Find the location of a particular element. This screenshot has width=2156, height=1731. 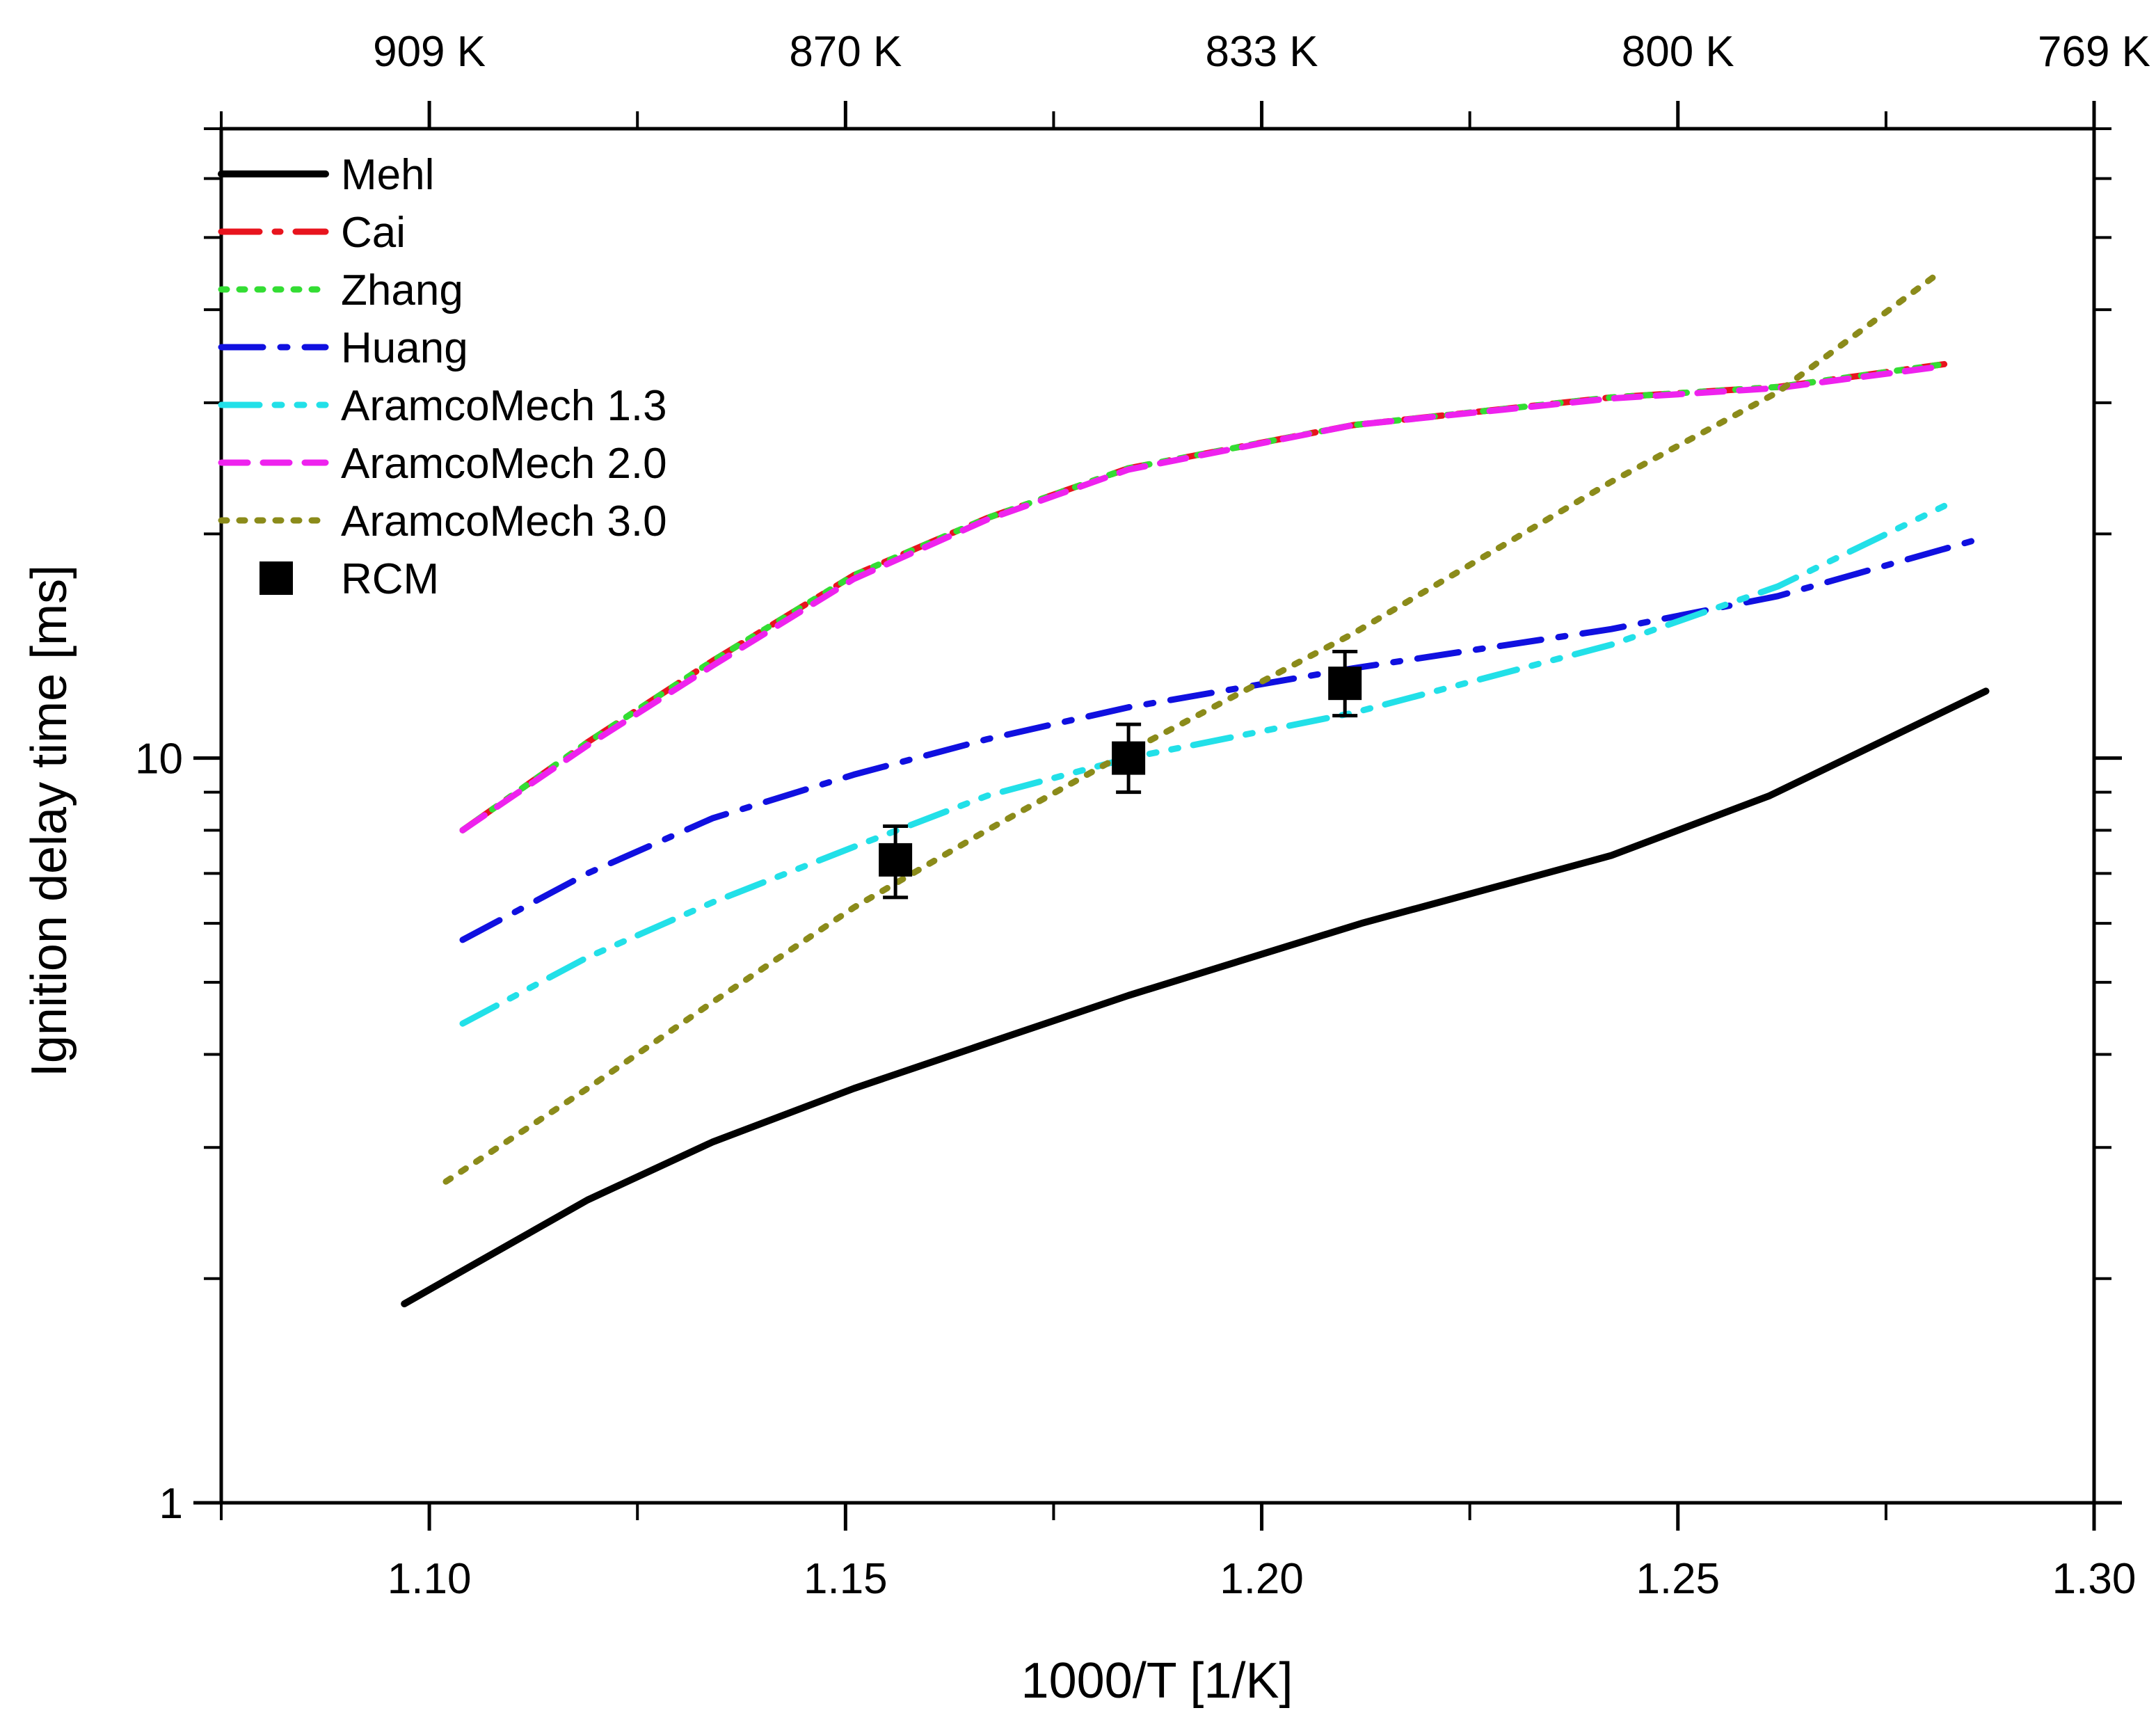

x-tick-label: 1.10 is located at coordinates (430, 1579).